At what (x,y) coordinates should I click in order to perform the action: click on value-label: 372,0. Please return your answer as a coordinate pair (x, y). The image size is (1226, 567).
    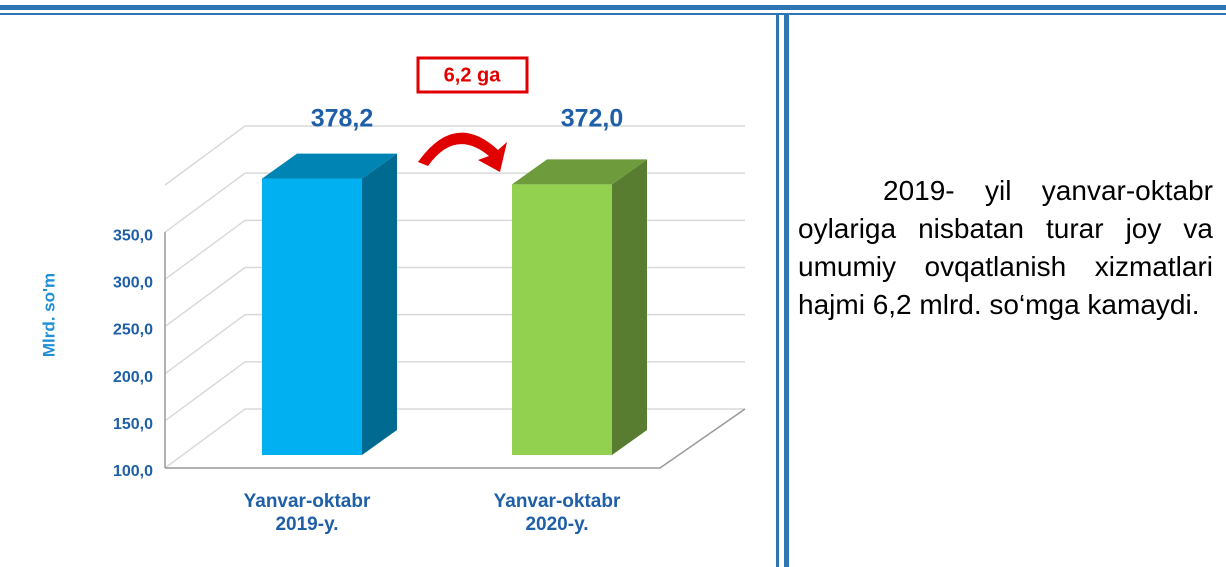
    Looking at the image, I should click on (592, 119).